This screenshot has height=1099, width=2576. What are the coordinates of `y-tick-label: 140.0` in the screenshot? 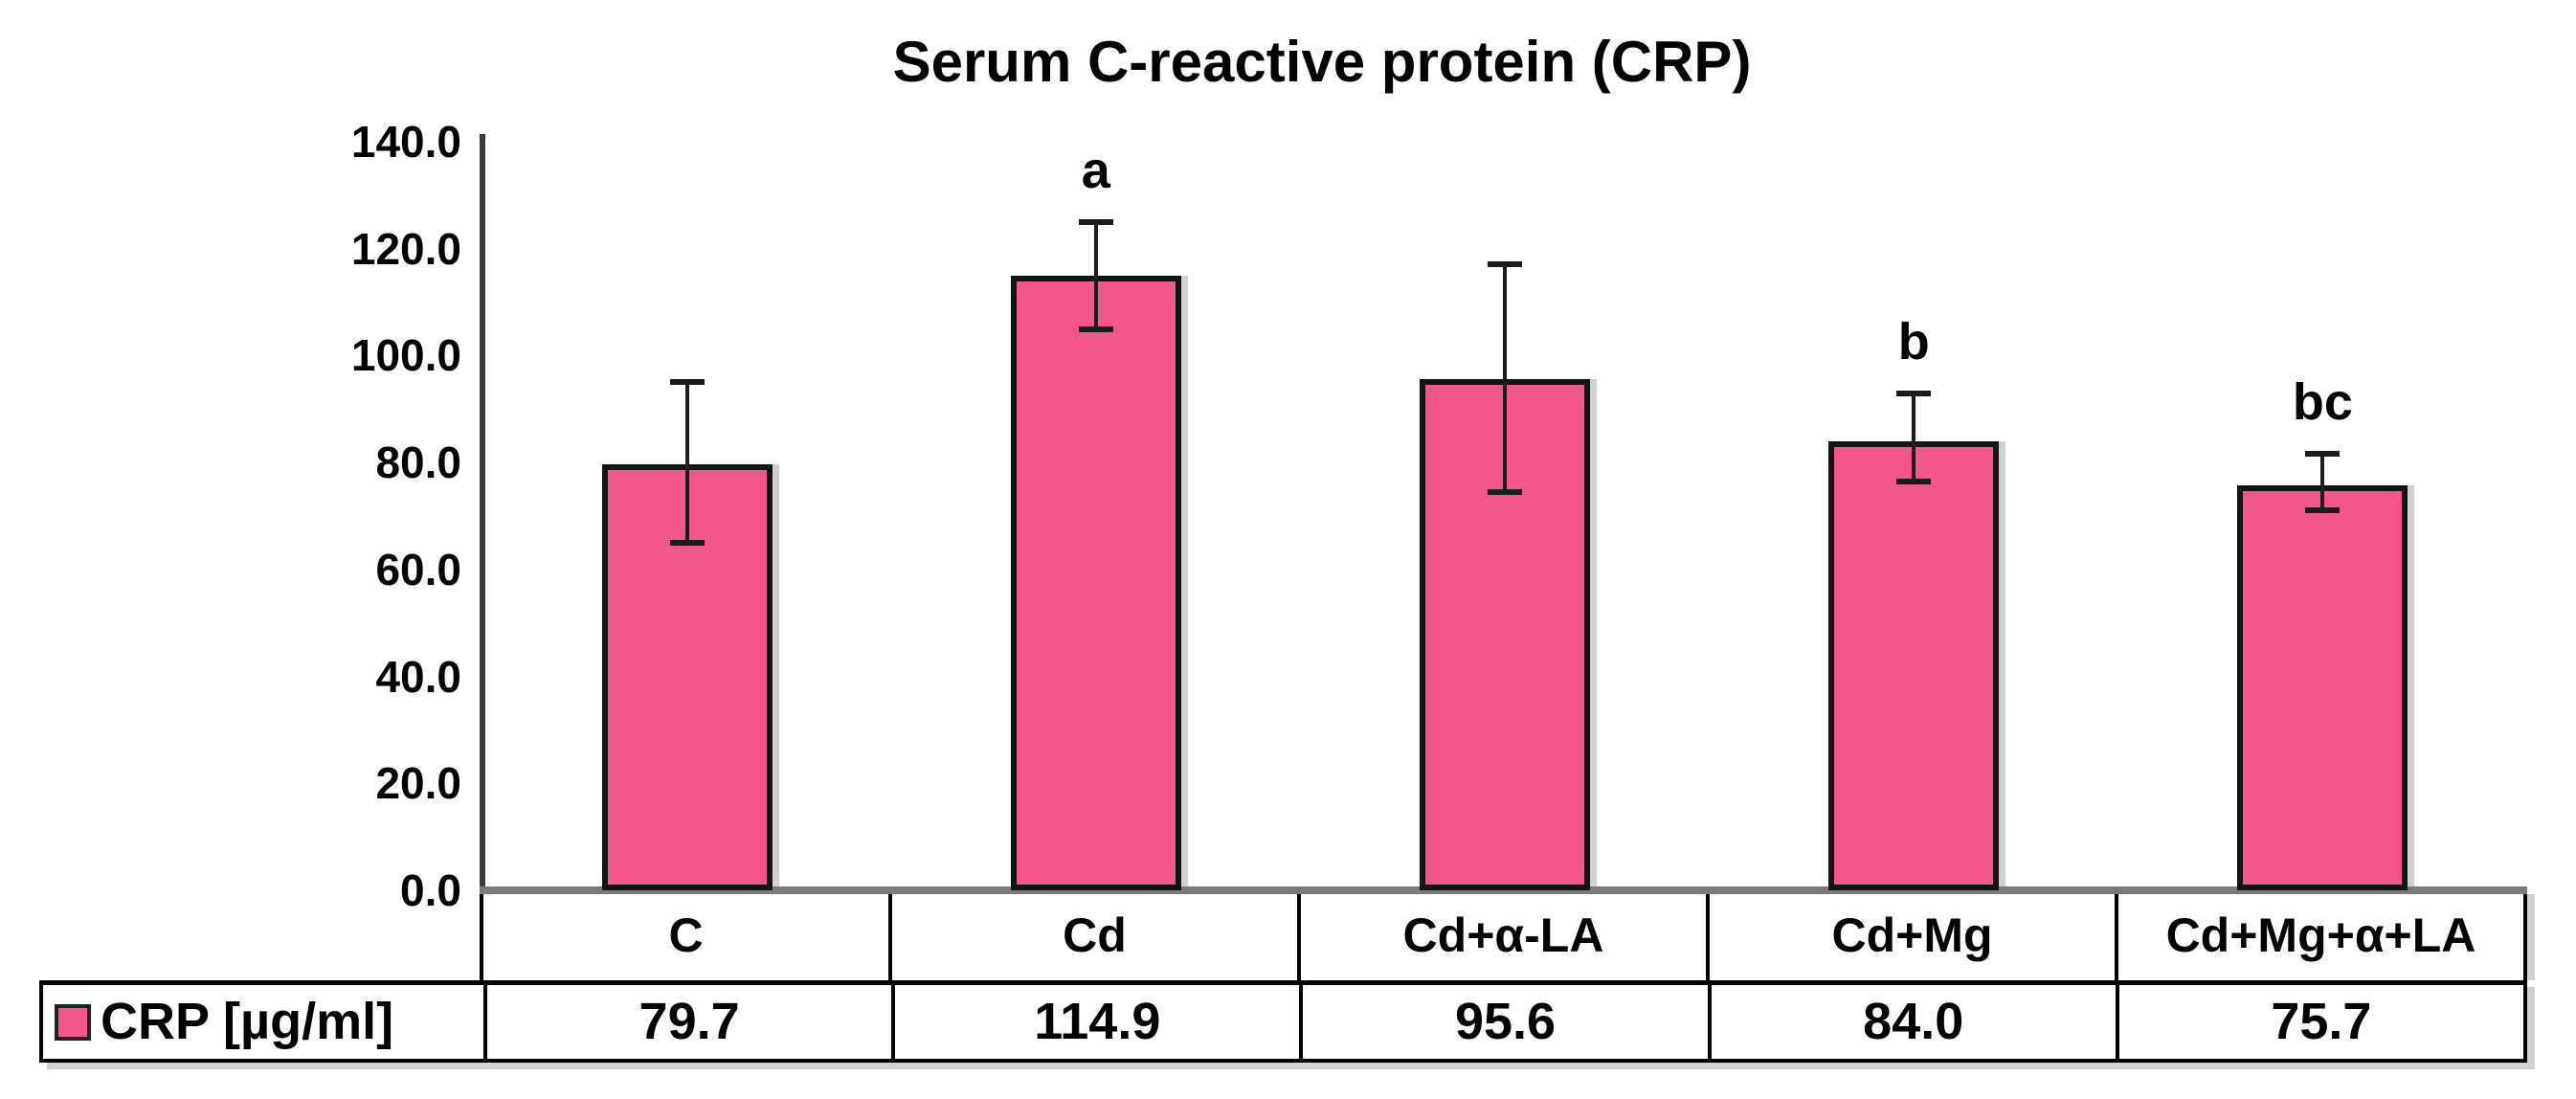 It's located at (406, 142).